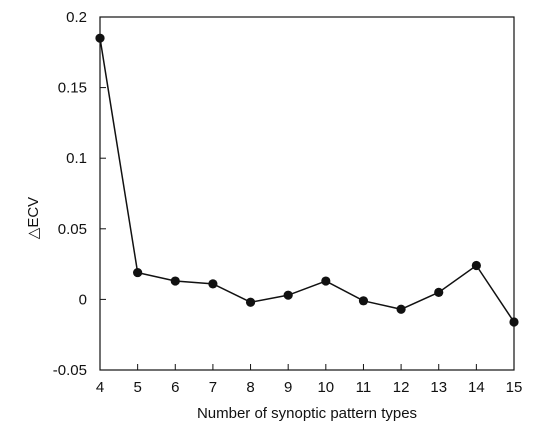  I want to click on y-tick-label: 0.15, so click(72, 88).